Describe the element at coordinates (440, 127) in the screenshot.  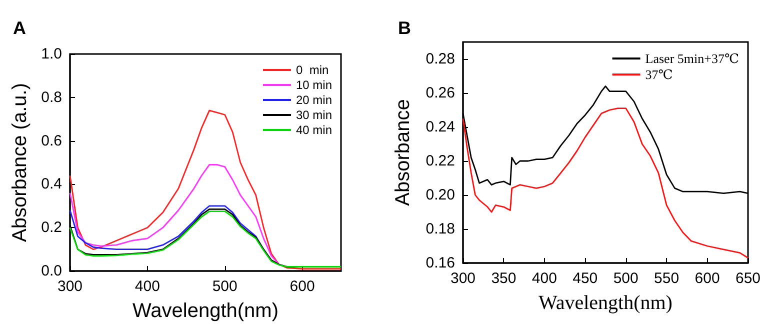
I see `y-tick-label: 0.24` at that location.